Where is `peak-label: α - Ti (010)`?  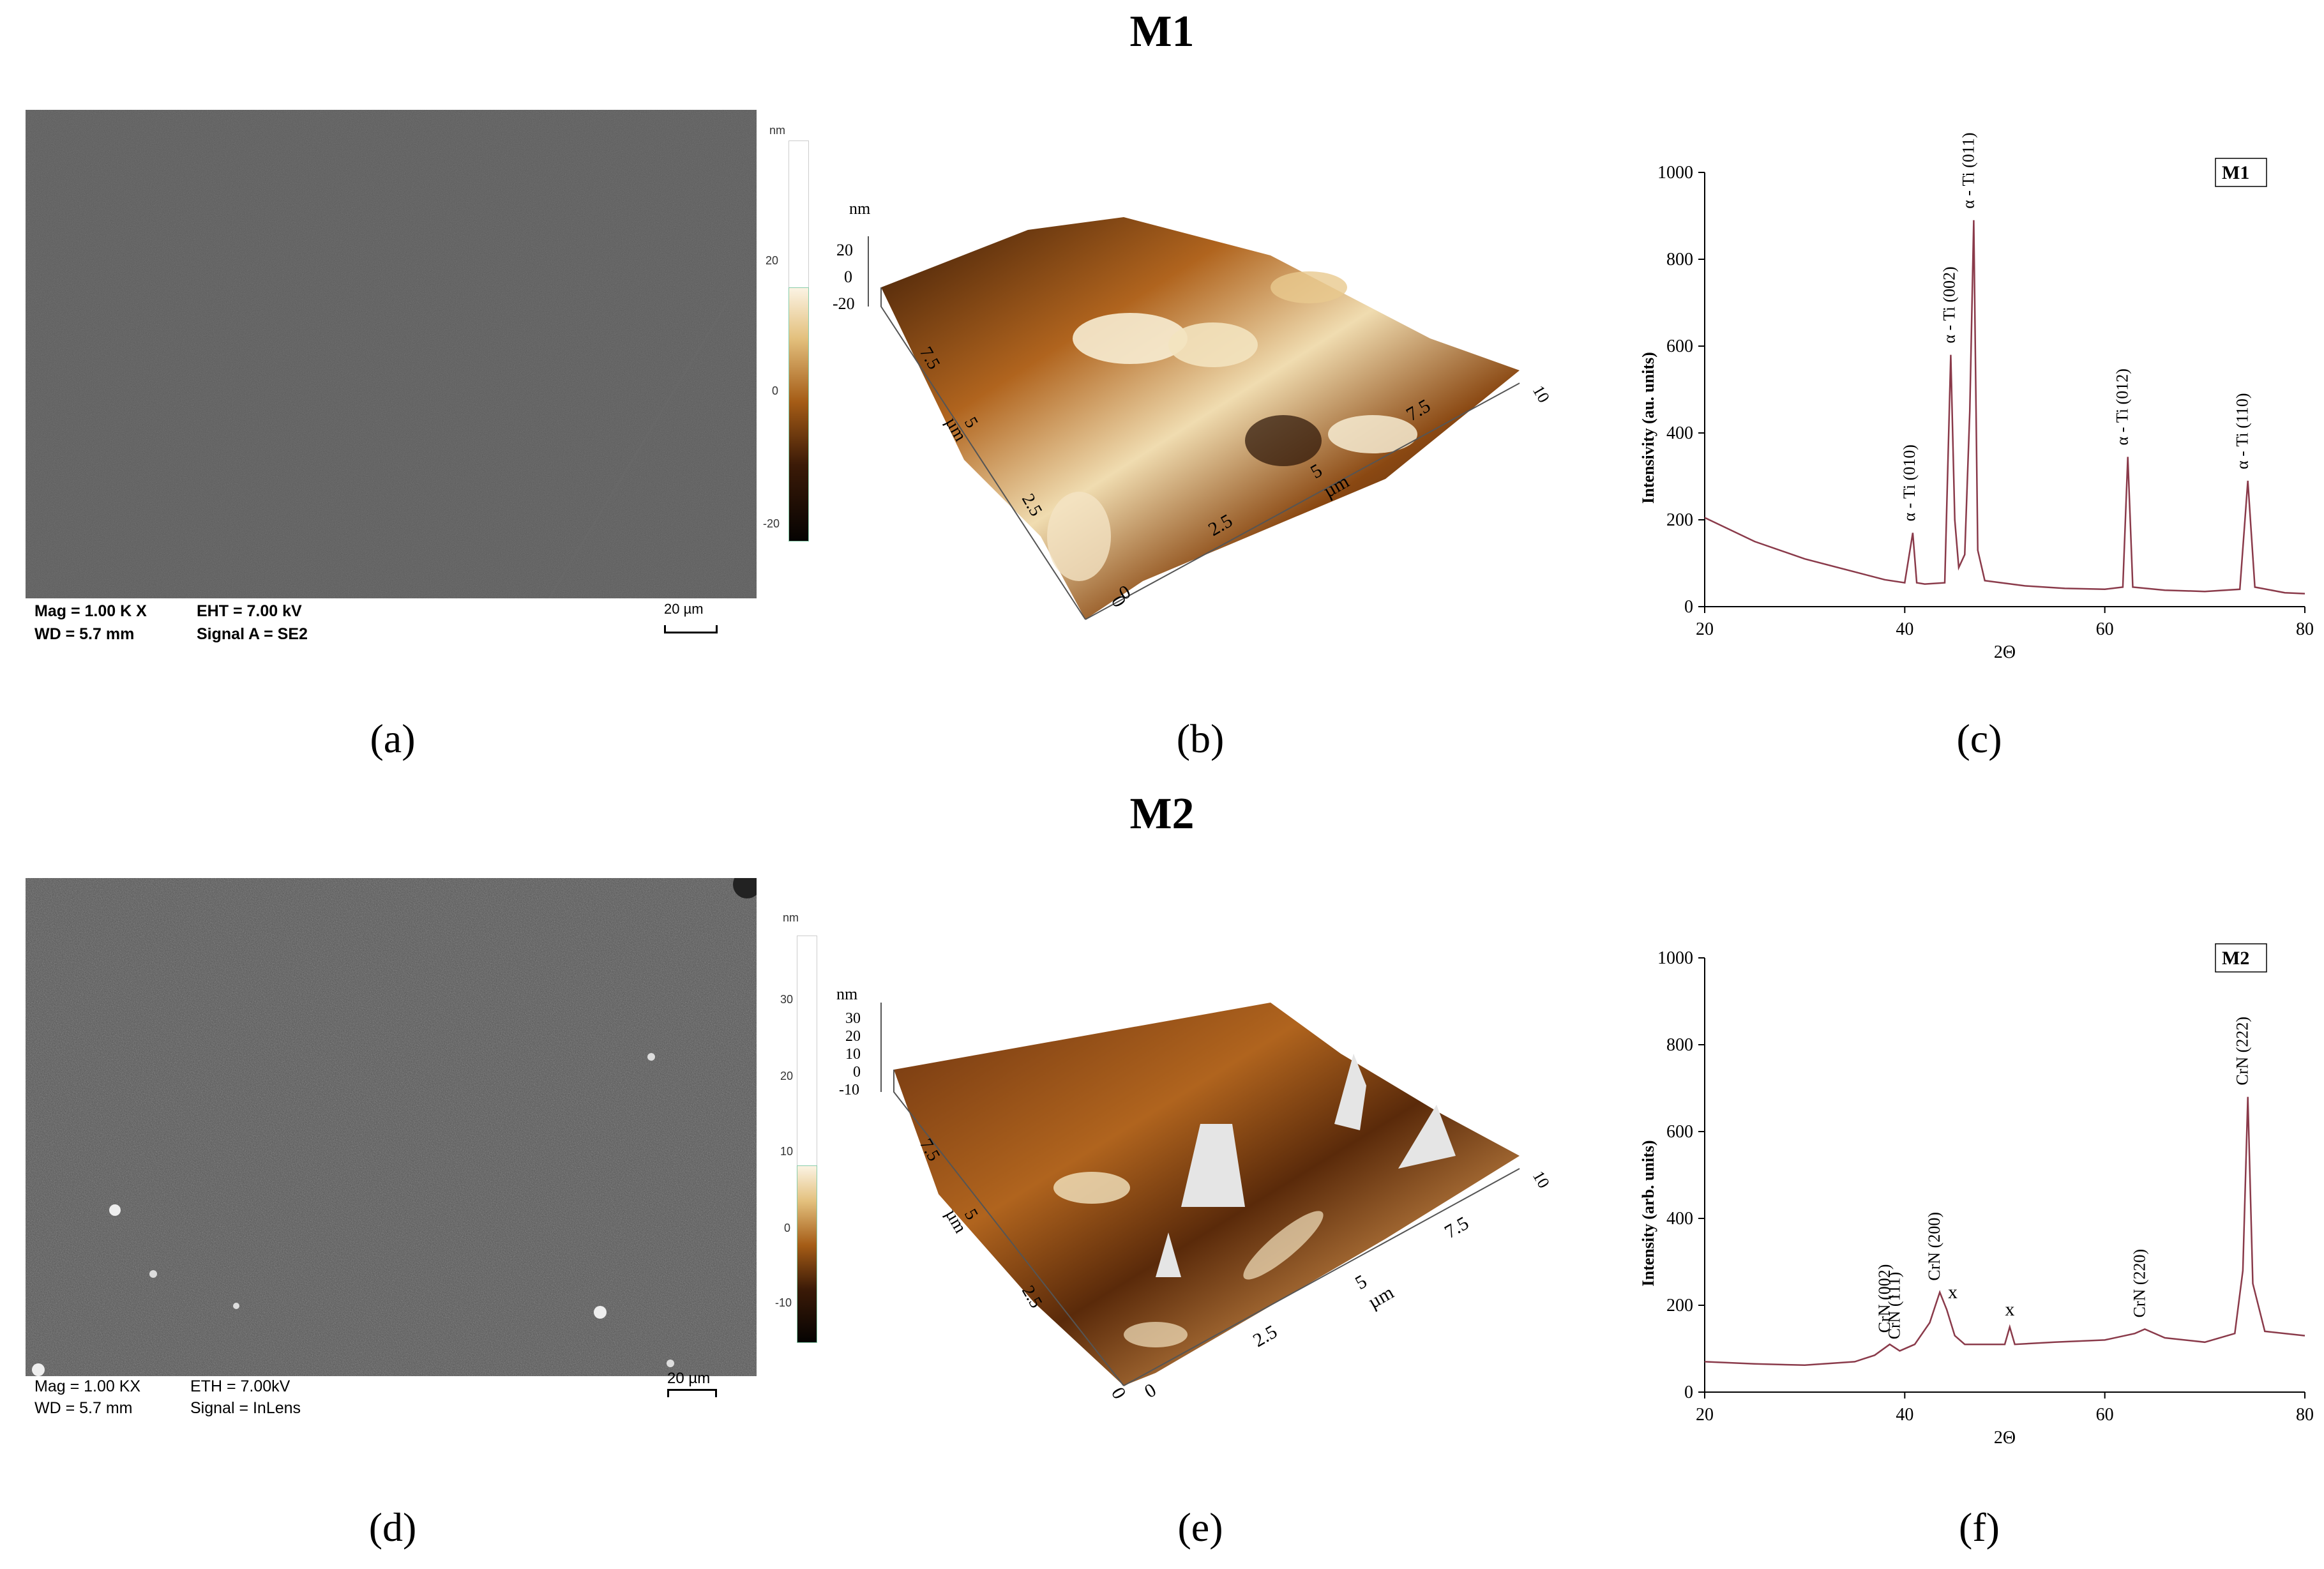
peak-label: α - Ti (010) is located at coordinates (1909, 482).